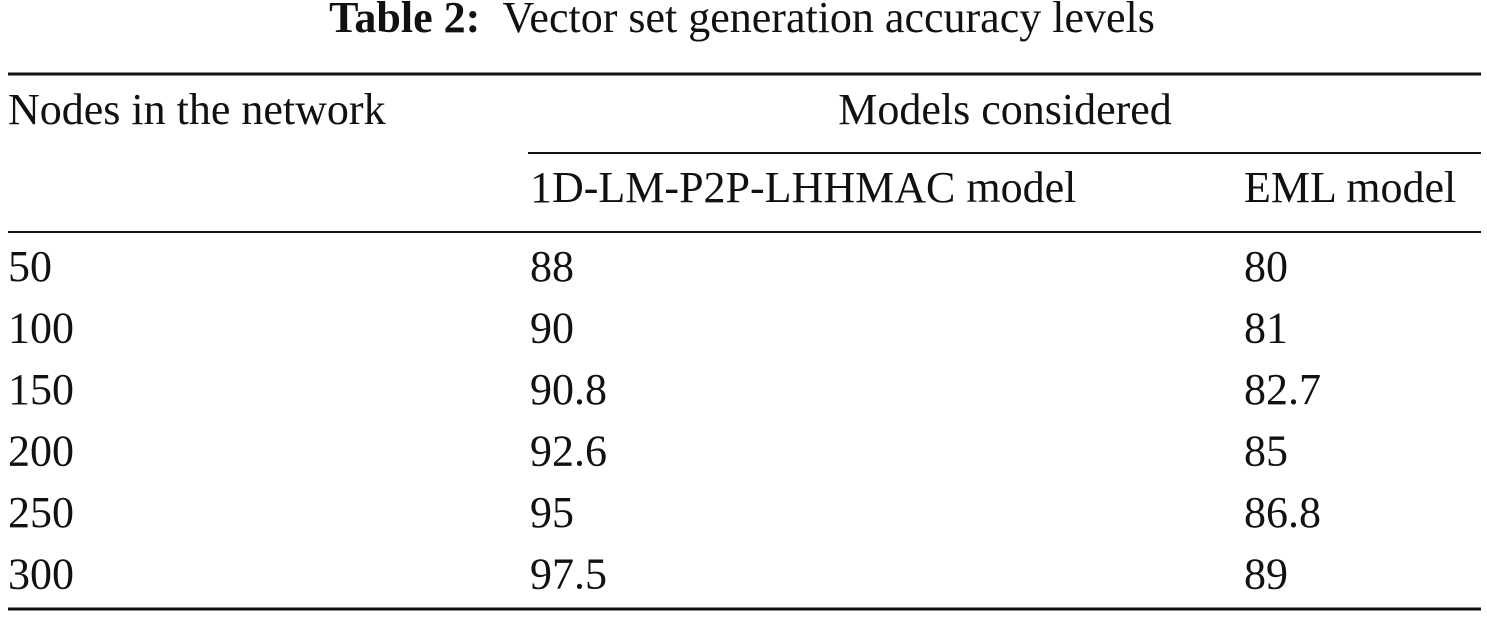 The image size is (1487, 617). What do you see at coordinates (1266, 451) in the screenshot?
I see `table-cell: 85` at bounding box center [1266, 451].